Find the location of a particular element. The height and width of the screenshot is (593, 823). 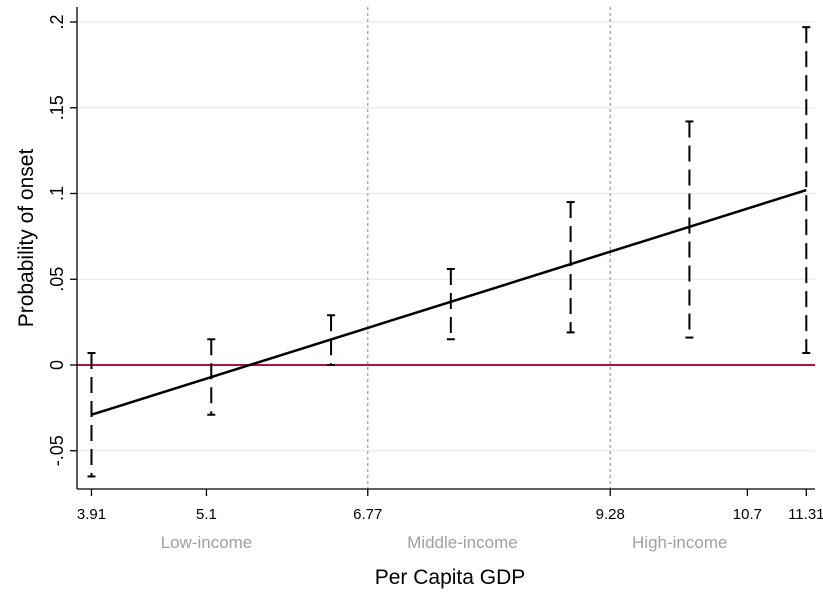

income-group-label: High-income is located at coordinates (679, 542).